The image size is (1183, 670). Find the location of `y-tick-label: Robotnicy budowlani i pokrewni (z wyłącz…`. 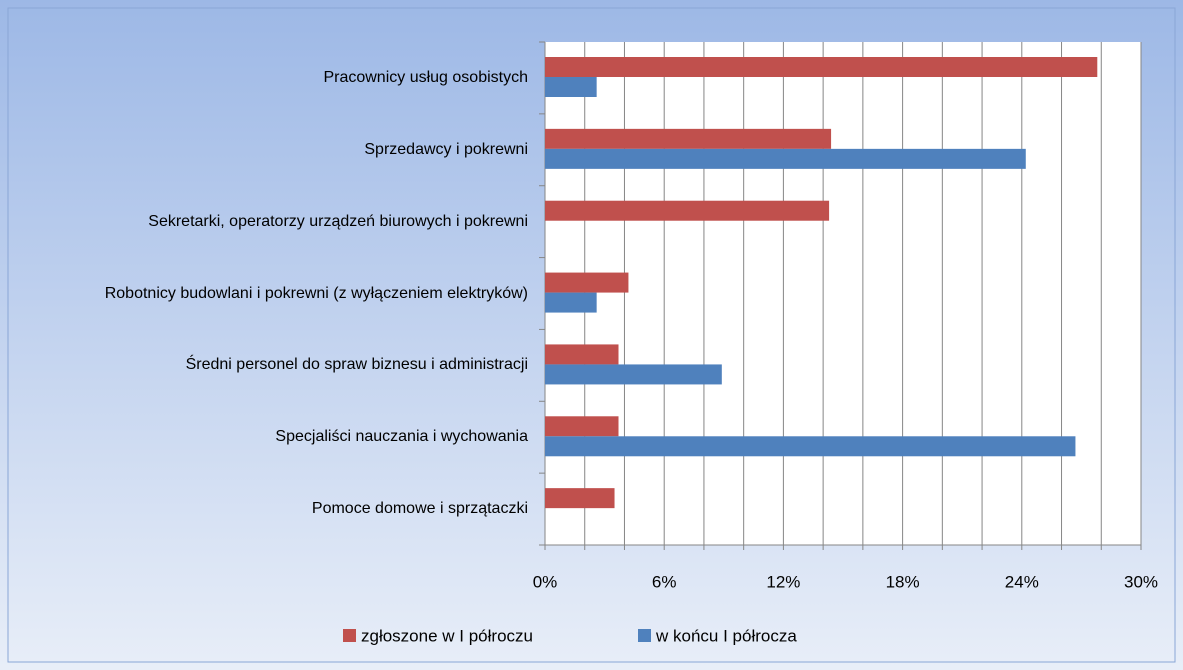

y-tick-label: Robotnicy budowlani i pokrewni (z wyłącz… is located at coordinates (316, 293).